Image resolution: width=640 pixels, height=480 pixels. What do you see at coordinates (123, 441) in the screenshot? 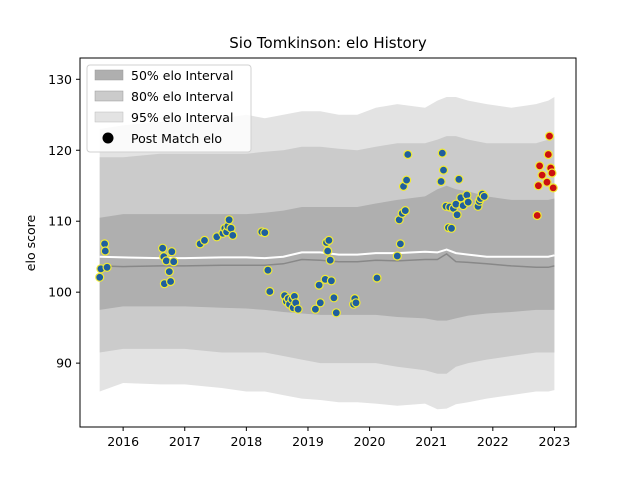
I see `x-tick-label: 2016` at bounding box center [123, 441].